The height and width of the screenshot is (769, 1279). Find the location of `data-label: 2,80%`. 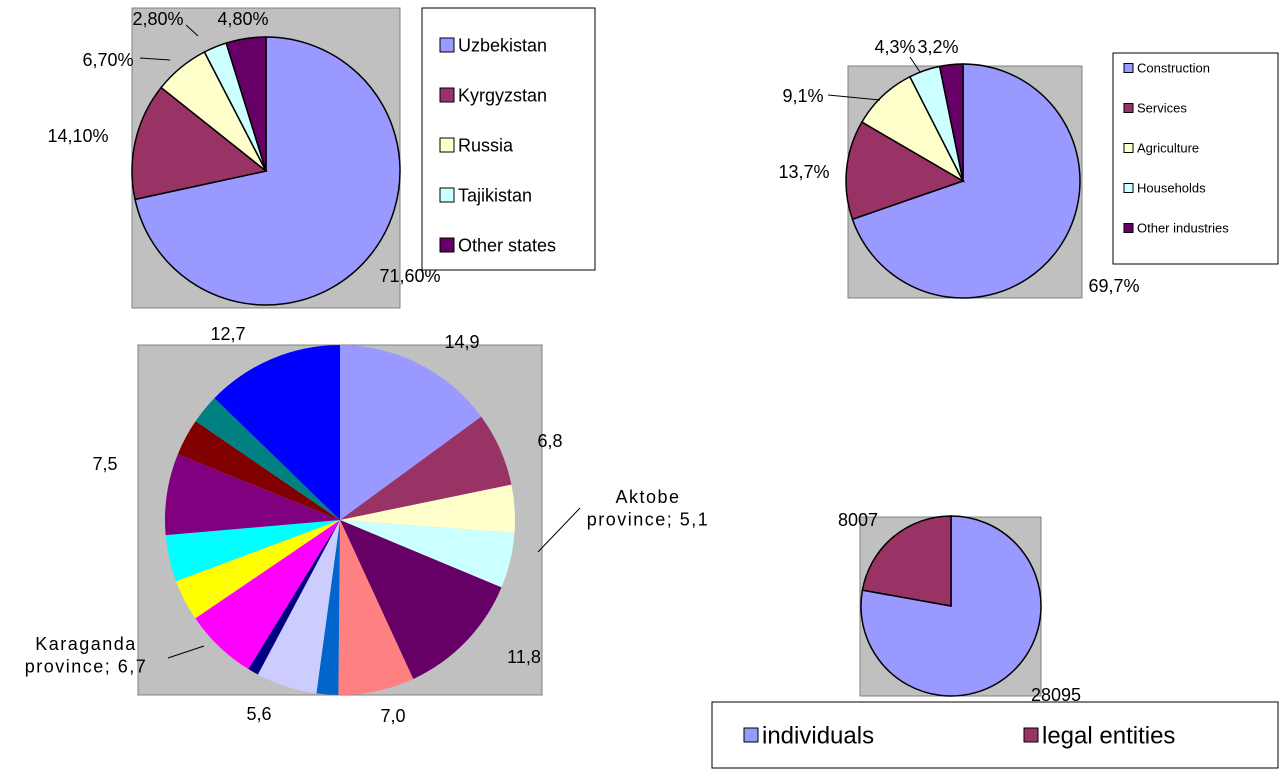

data-label: 2,80% is located at coordinates (157, 19).